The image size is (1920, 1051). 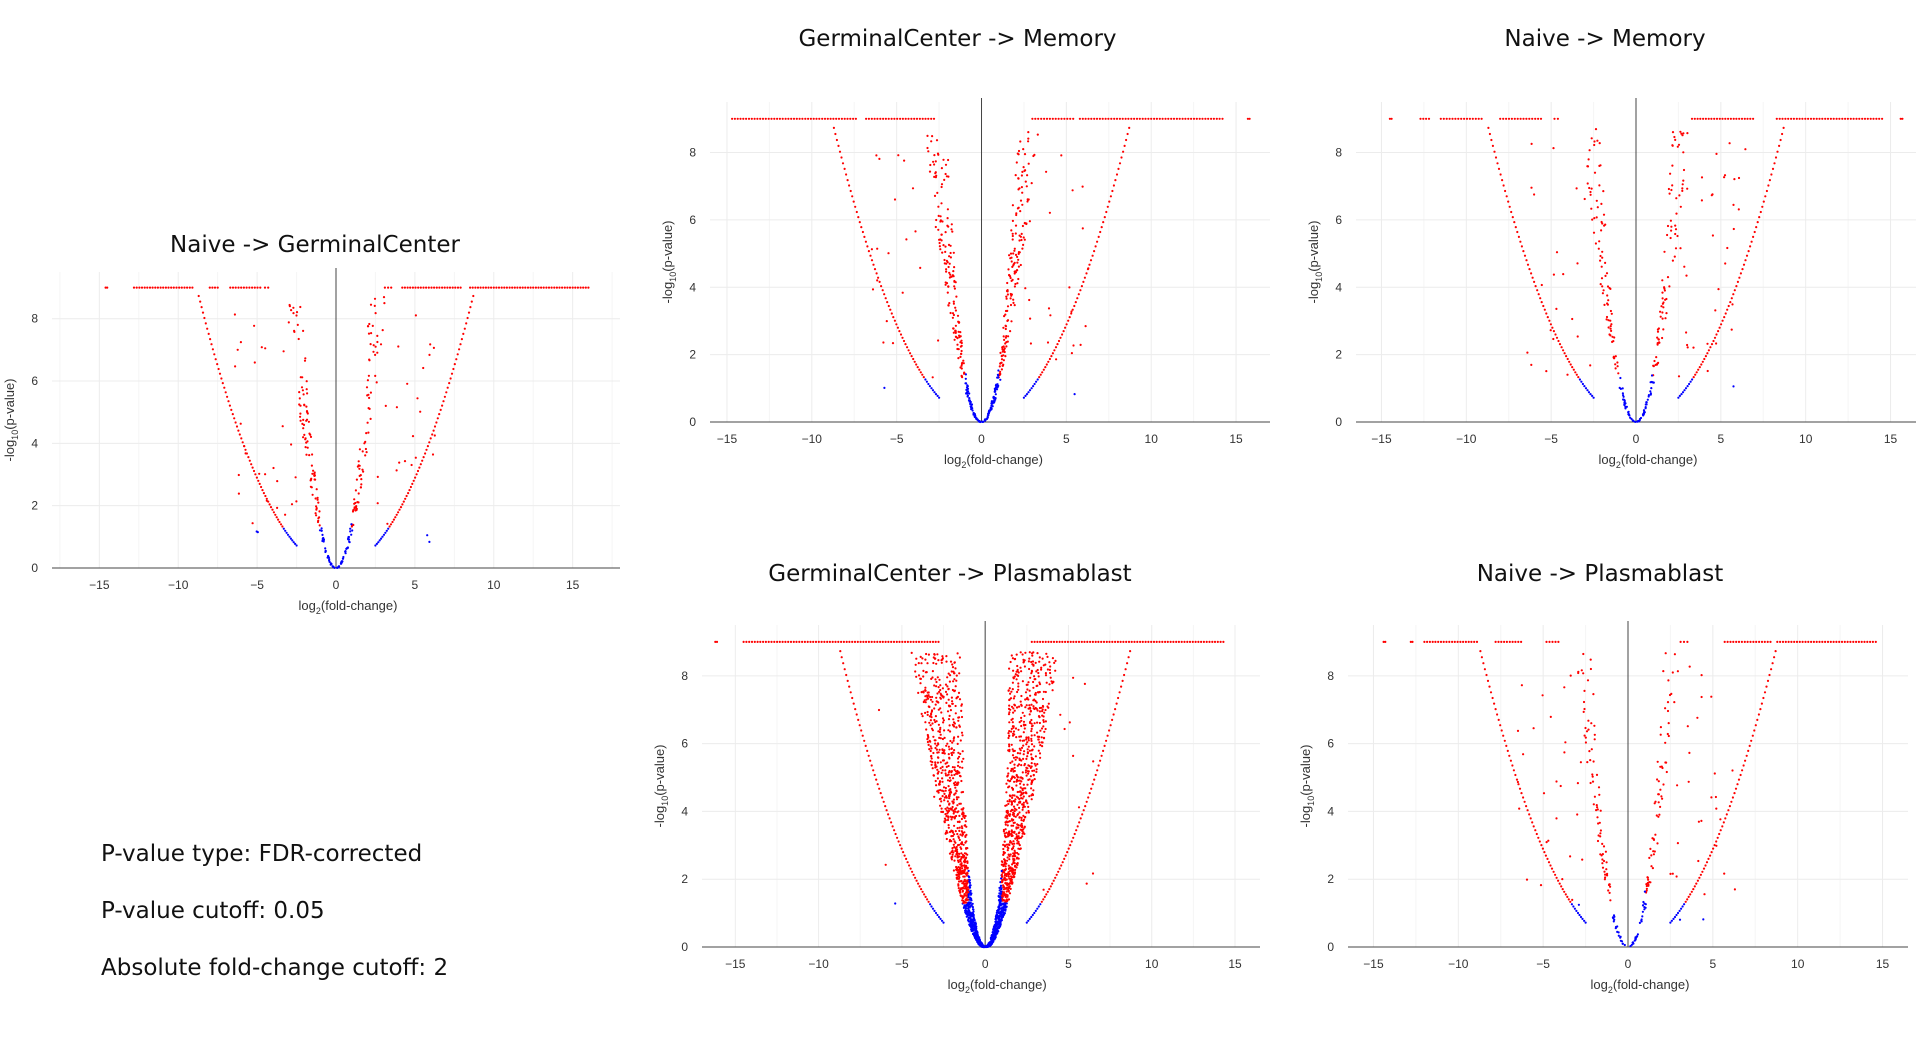 What do you see at coordinates (1883, 964) in the screenshot?
I see `x-tick-label: 15` at bounding box center [1883, 964].